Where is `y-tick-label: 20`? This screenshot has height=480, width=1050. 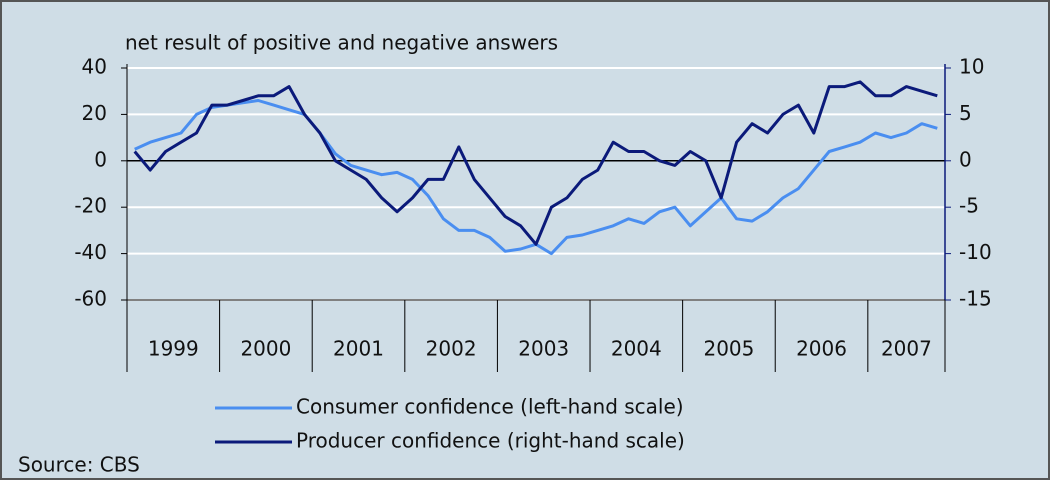 y-tick-label: 20 is located at coordinates (94, 113).